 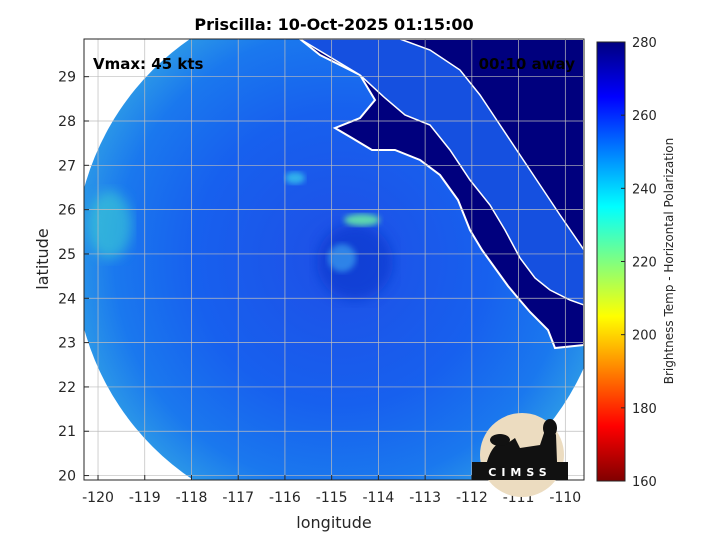 What do you see at coordinates (644, 189) in the screenshot?
I see `colorbar-tick-label: 240` at bounding box center [644, 189].